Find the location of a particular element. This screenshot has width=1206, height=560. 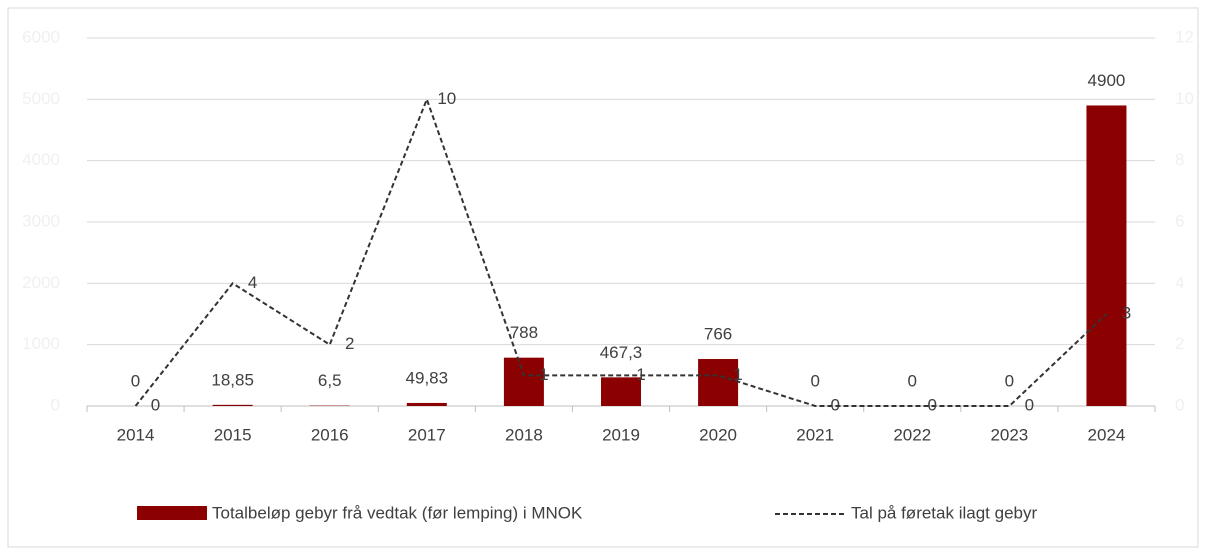

bar-value-label: 4900 is located at coordinates (1107, 80).